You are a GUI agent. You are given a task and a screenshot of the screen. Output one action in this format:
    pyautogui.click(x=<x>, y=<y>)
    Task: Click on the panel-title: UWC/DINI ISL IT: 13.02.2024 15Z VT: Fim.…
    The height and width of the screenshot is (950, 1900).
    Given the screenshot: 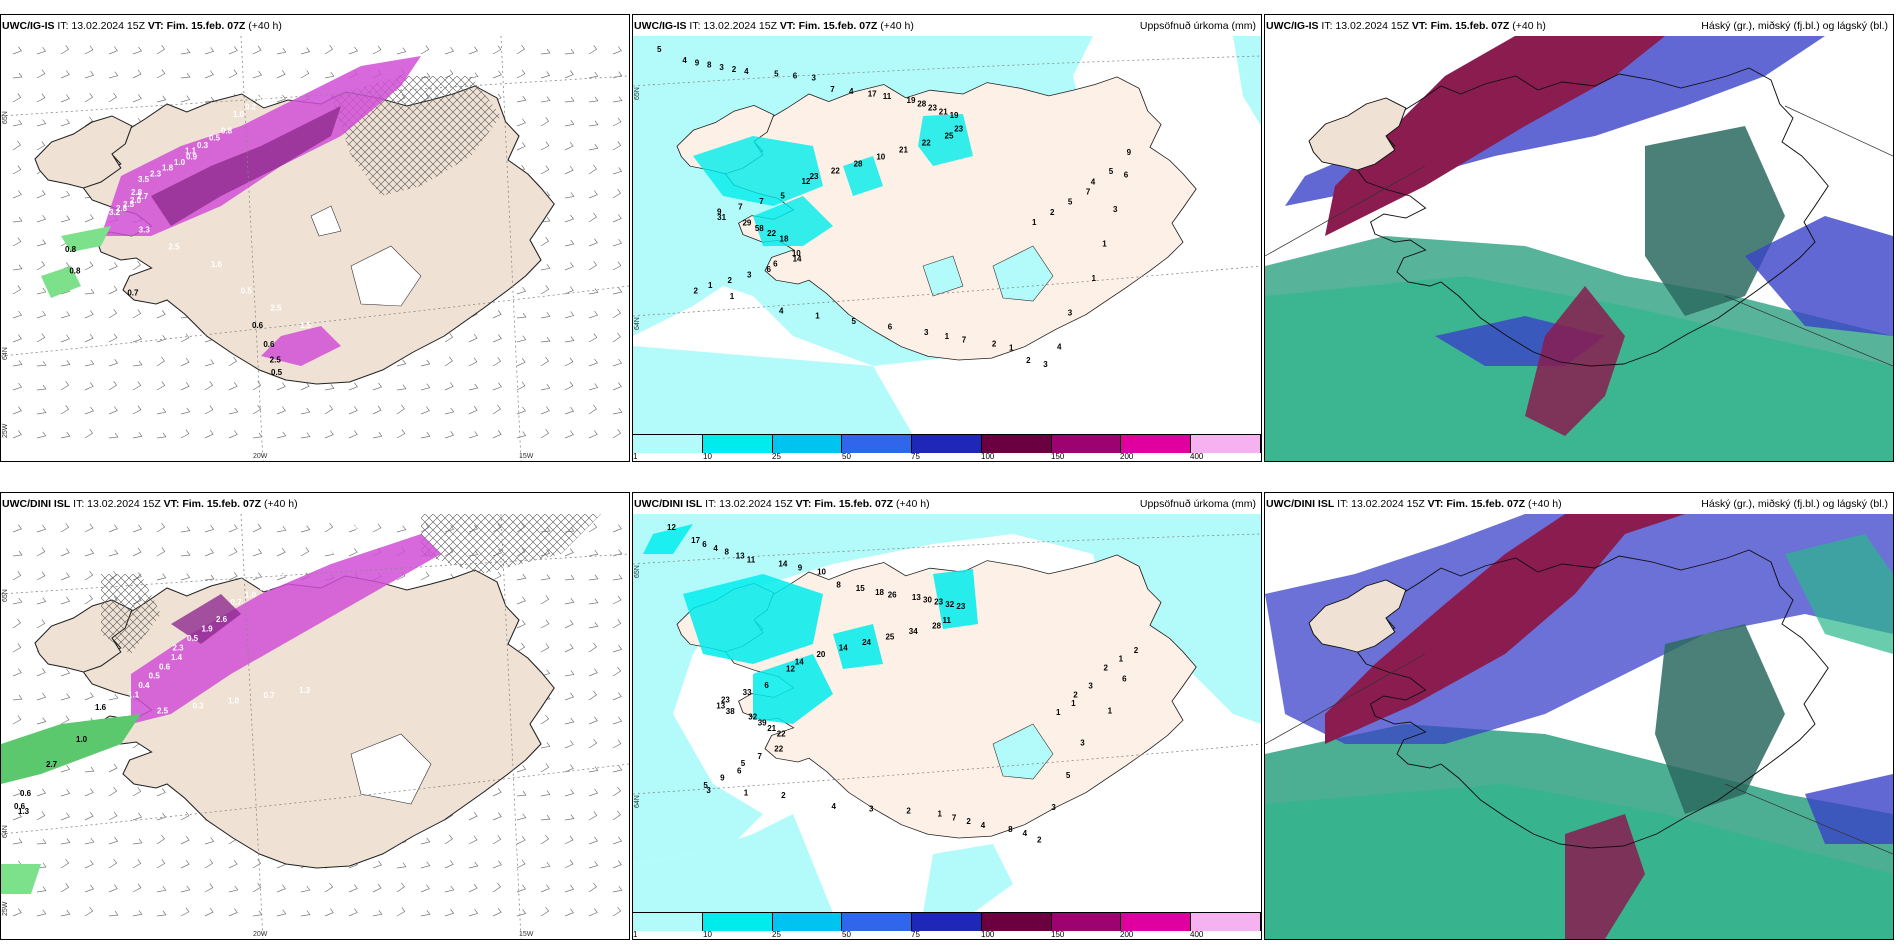 What is the action you would take?
    pyautogui.click(x=782, y=504)
    